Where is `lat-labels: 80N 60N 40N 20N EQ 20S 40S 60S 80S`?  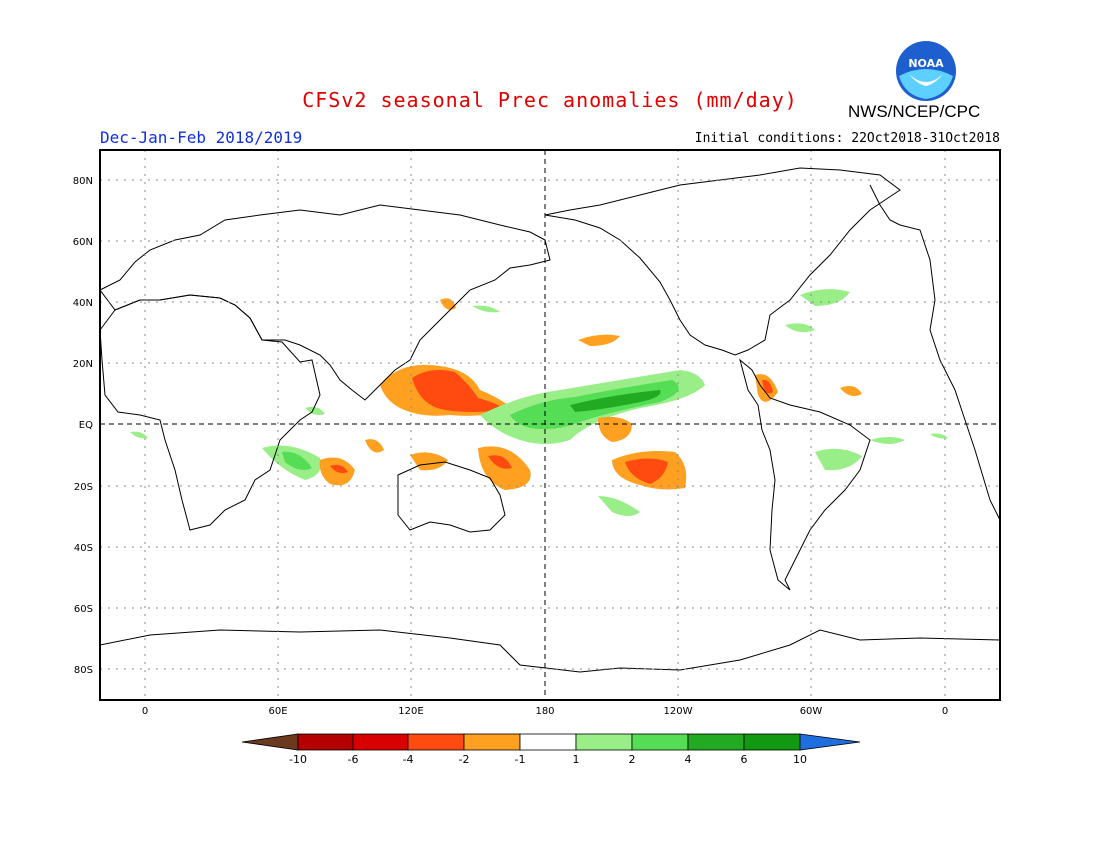
lat-labels: 80N 60N 40N 20N EQ 20S 40S 60S 80S is located at coordinates (83, 426).